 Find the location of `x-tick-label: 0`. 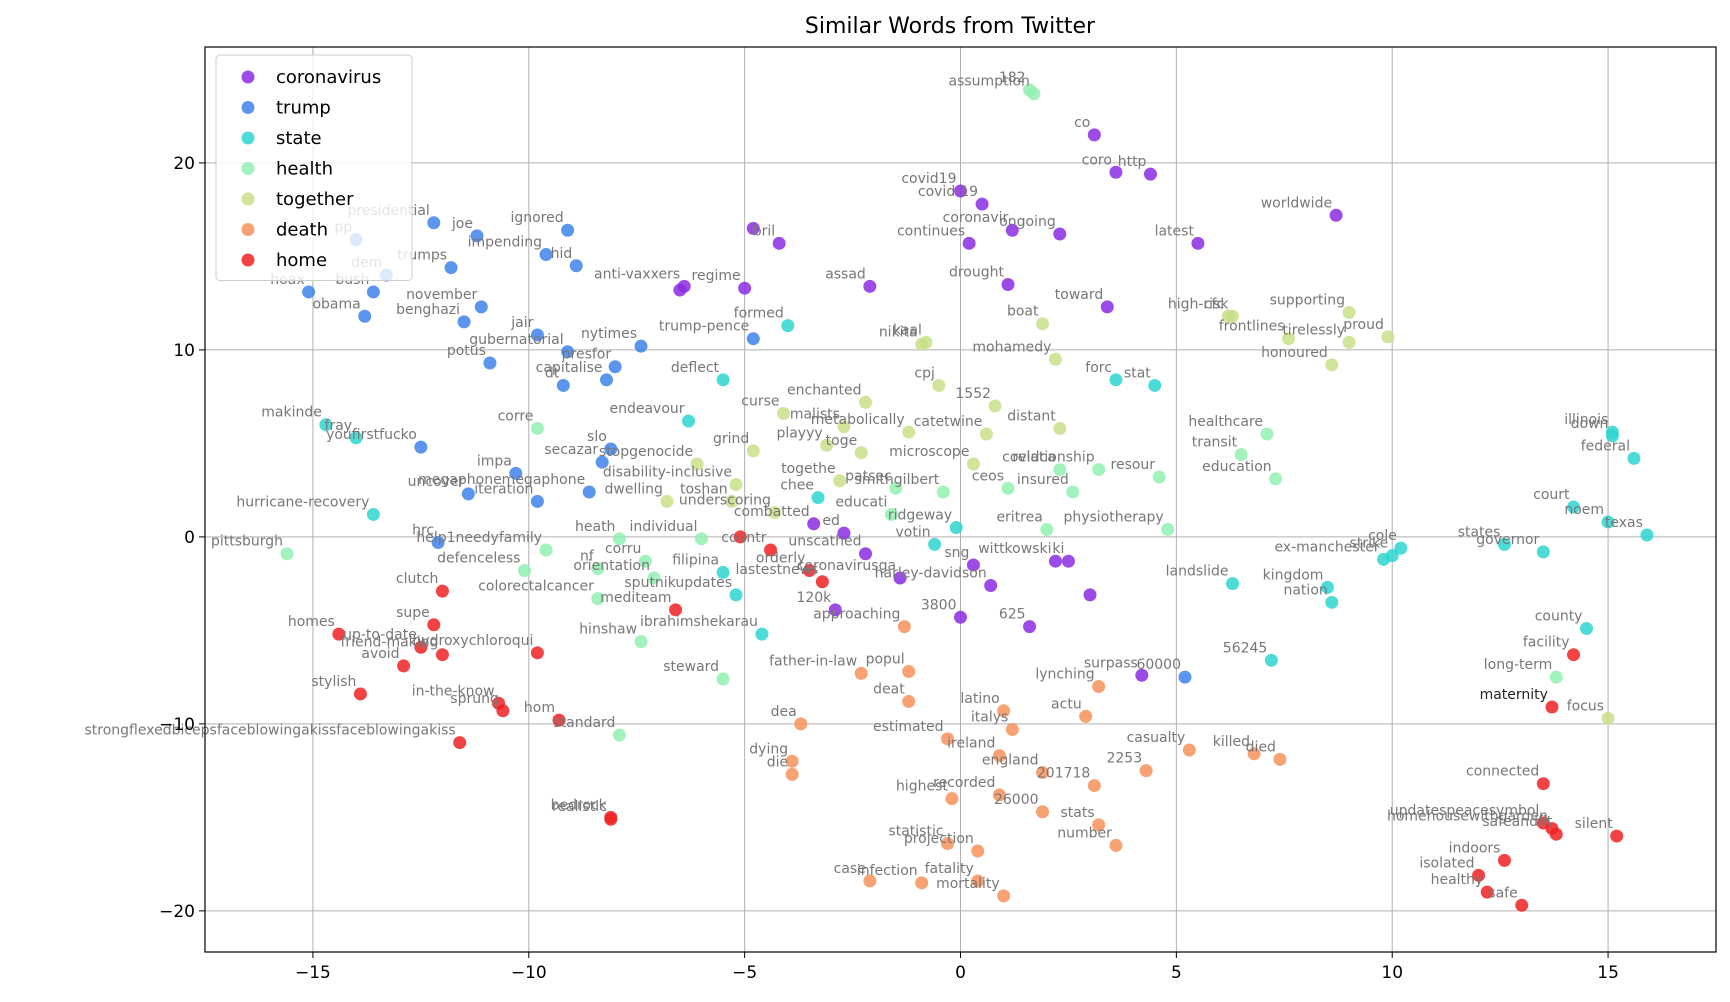

x-tick-label: 0 is located at coordinates (960, 973).